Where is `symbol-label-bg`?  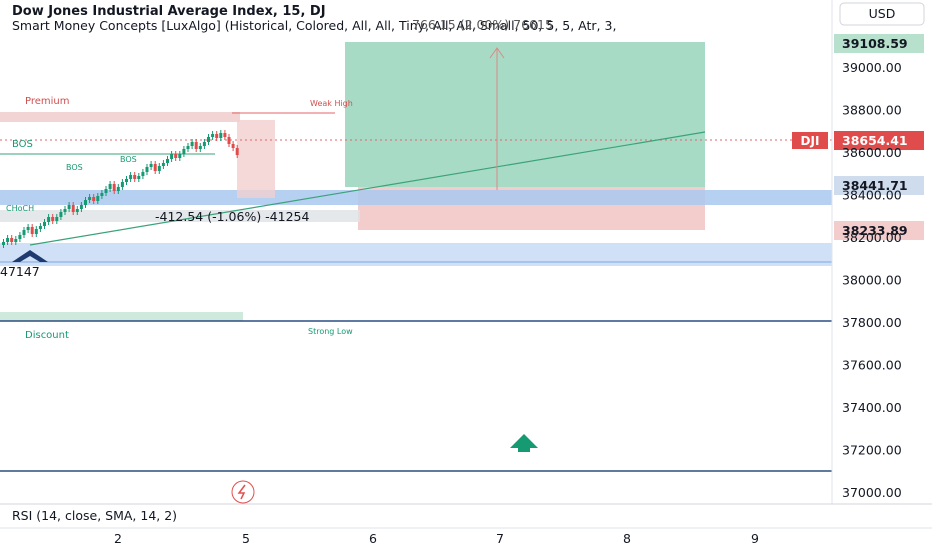 symbol-label-bg is located at coordinates (810, 140).